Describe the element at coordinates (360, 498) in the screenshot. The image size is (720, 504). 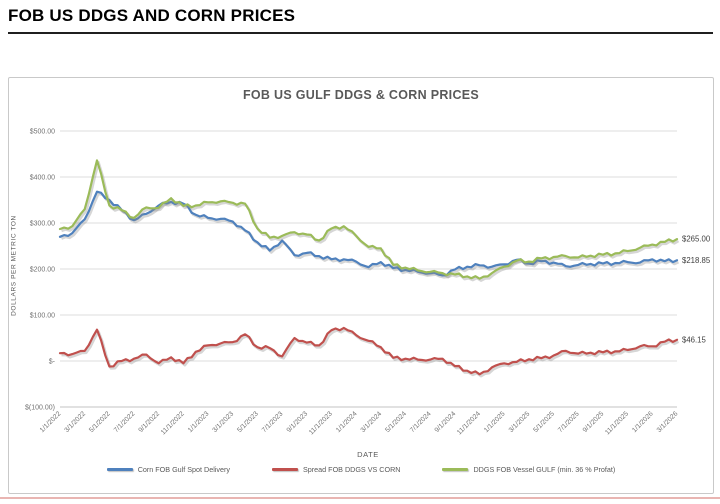
I see `bottom-red-rule` at that location.